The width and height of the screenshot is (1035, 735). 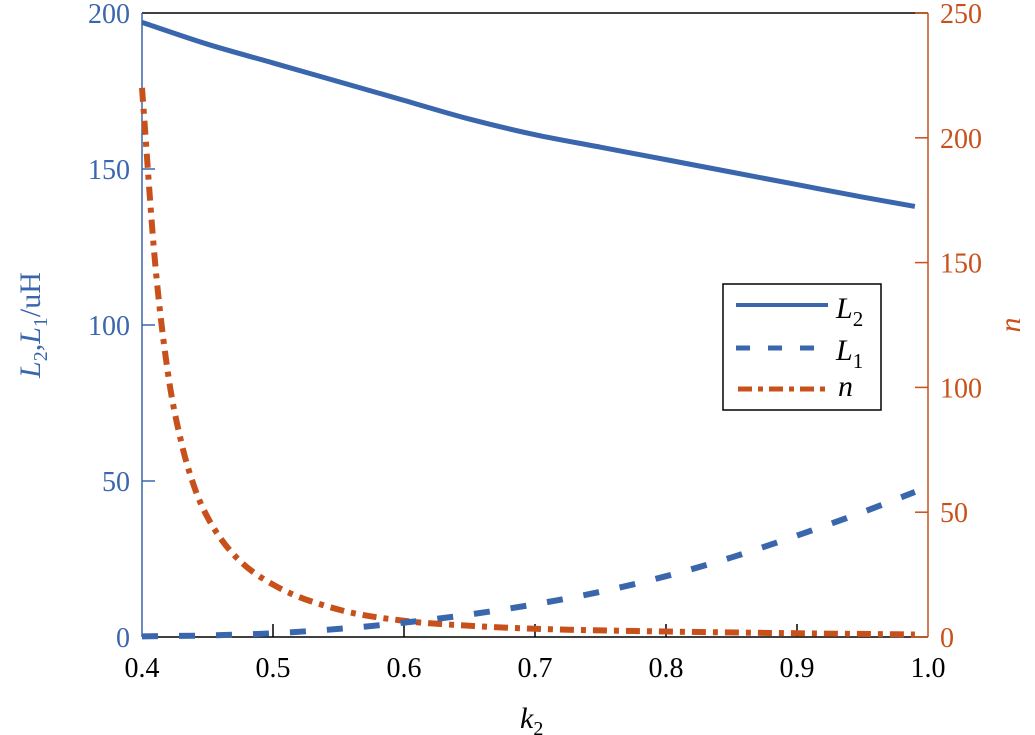 I want to click on x-tick-label: 0.4, so click(x=142, y=668).